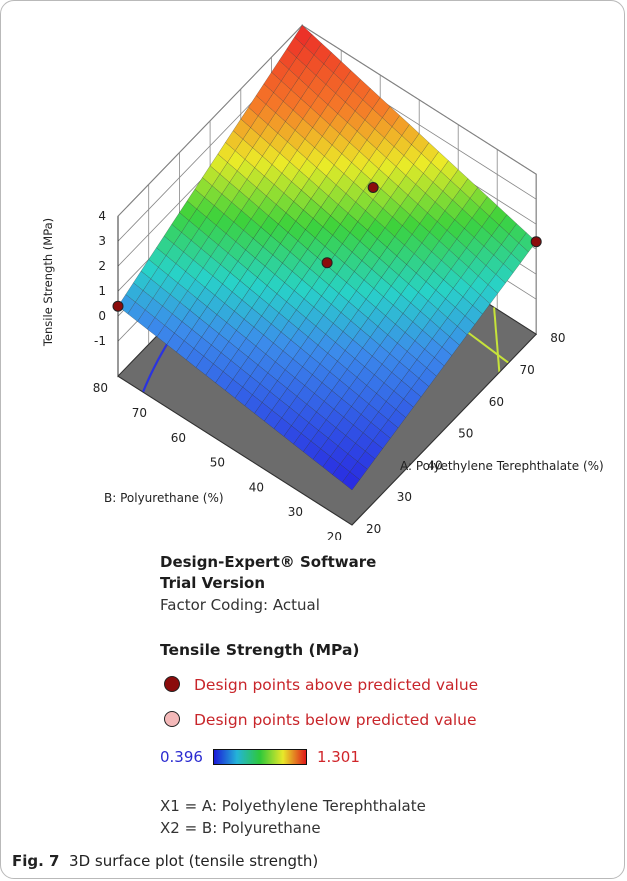  What do you see at coordinates (178, 438) in the screenshot?
I see `b-tick-label: 60` at bounding box center [178, 438].